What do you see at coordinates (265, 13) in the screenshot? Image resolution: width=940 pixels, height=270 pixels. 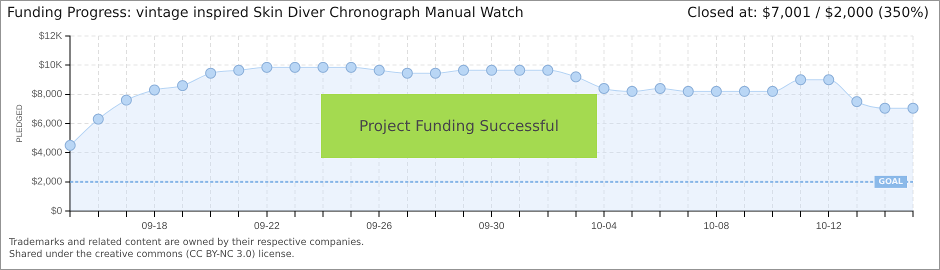 I see `chart-title: Funding Progress: vintage inspired Skin Diver Chronograph Manual Watch` at bounding box center [265, 13].